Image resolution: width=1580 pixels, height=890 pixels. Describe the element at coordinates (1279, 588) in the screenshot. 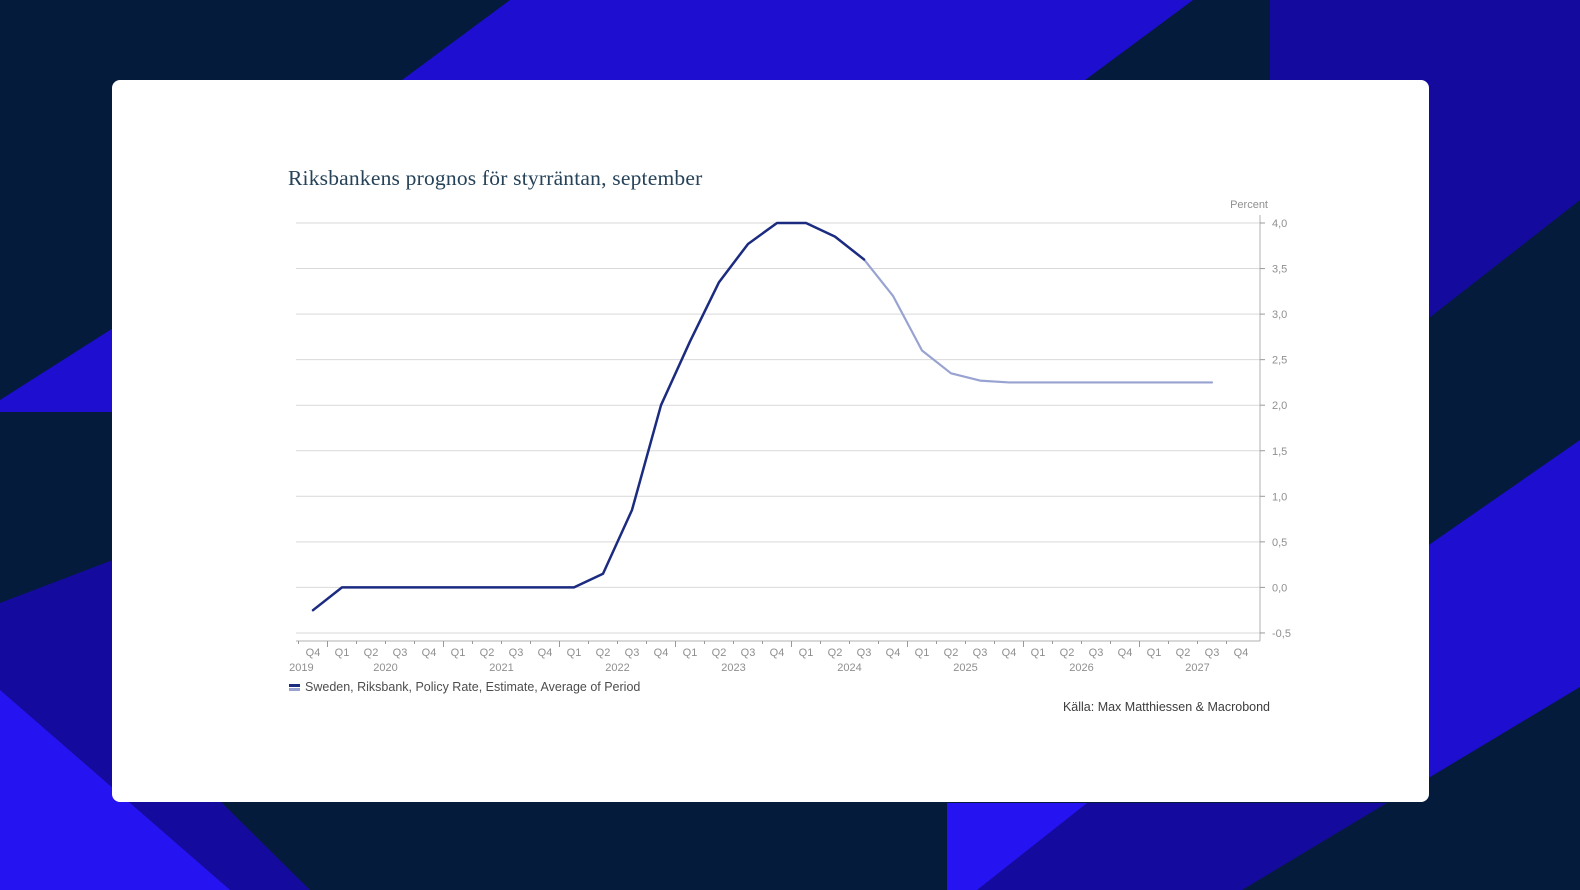

I see `svg-text: 0,0` at that location.